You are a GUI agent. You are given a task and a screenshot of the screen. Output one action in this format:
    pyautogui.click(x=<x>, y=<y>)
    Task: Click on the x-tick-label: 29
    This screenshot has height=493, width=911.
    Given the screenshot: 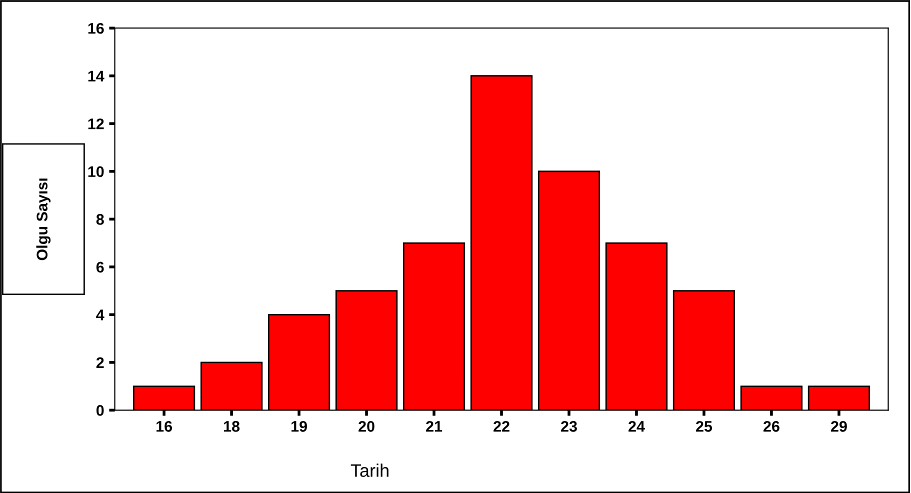 What is the action you would take?
    pyautogui.click(x=838, y=426)
    